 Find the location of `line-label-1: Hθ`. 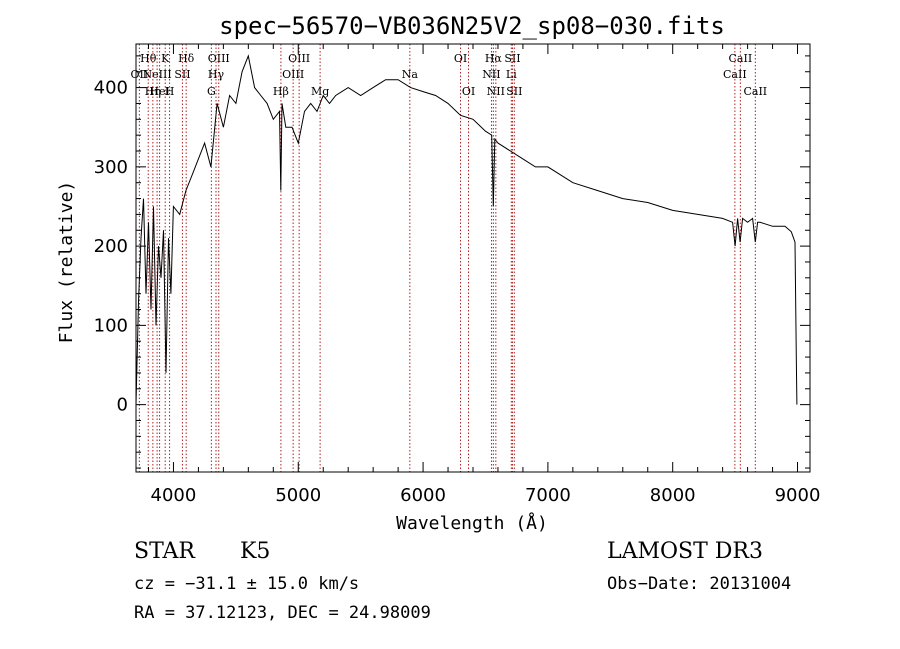

line-label-1: Hθ is located at coordinates (148, 58).